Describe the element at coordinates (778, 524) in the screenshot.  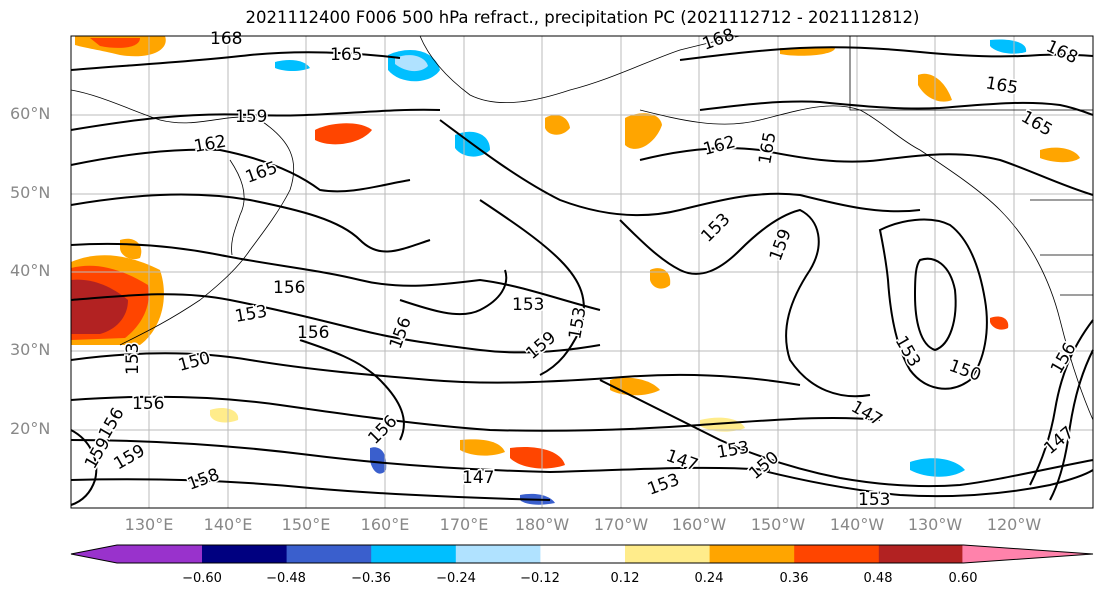
I see `lon-label: 150°W` at that location.